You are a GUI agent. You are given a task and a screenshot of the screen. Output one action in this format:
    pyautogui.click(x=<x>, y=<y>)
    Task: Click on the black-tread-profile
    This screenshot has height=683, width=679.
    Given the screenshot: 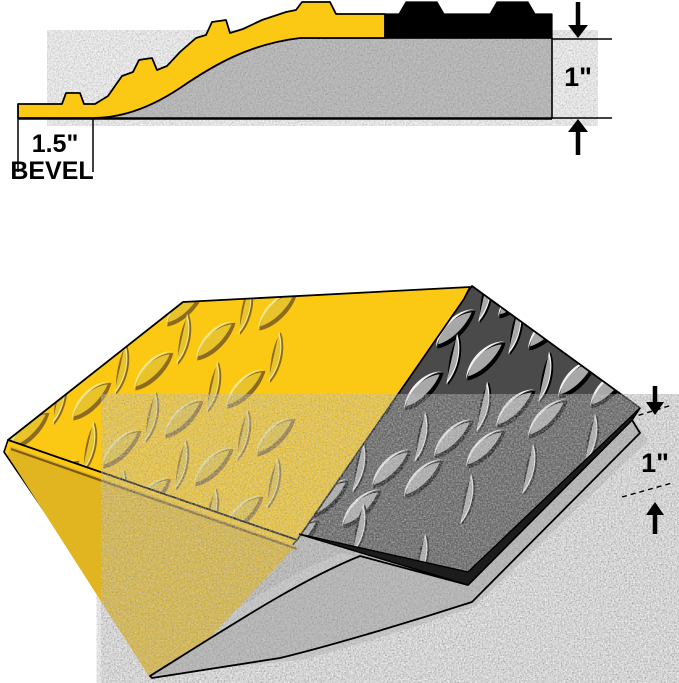 What is the action you would take?
    pyautogui.click(x=468, y=20)
    